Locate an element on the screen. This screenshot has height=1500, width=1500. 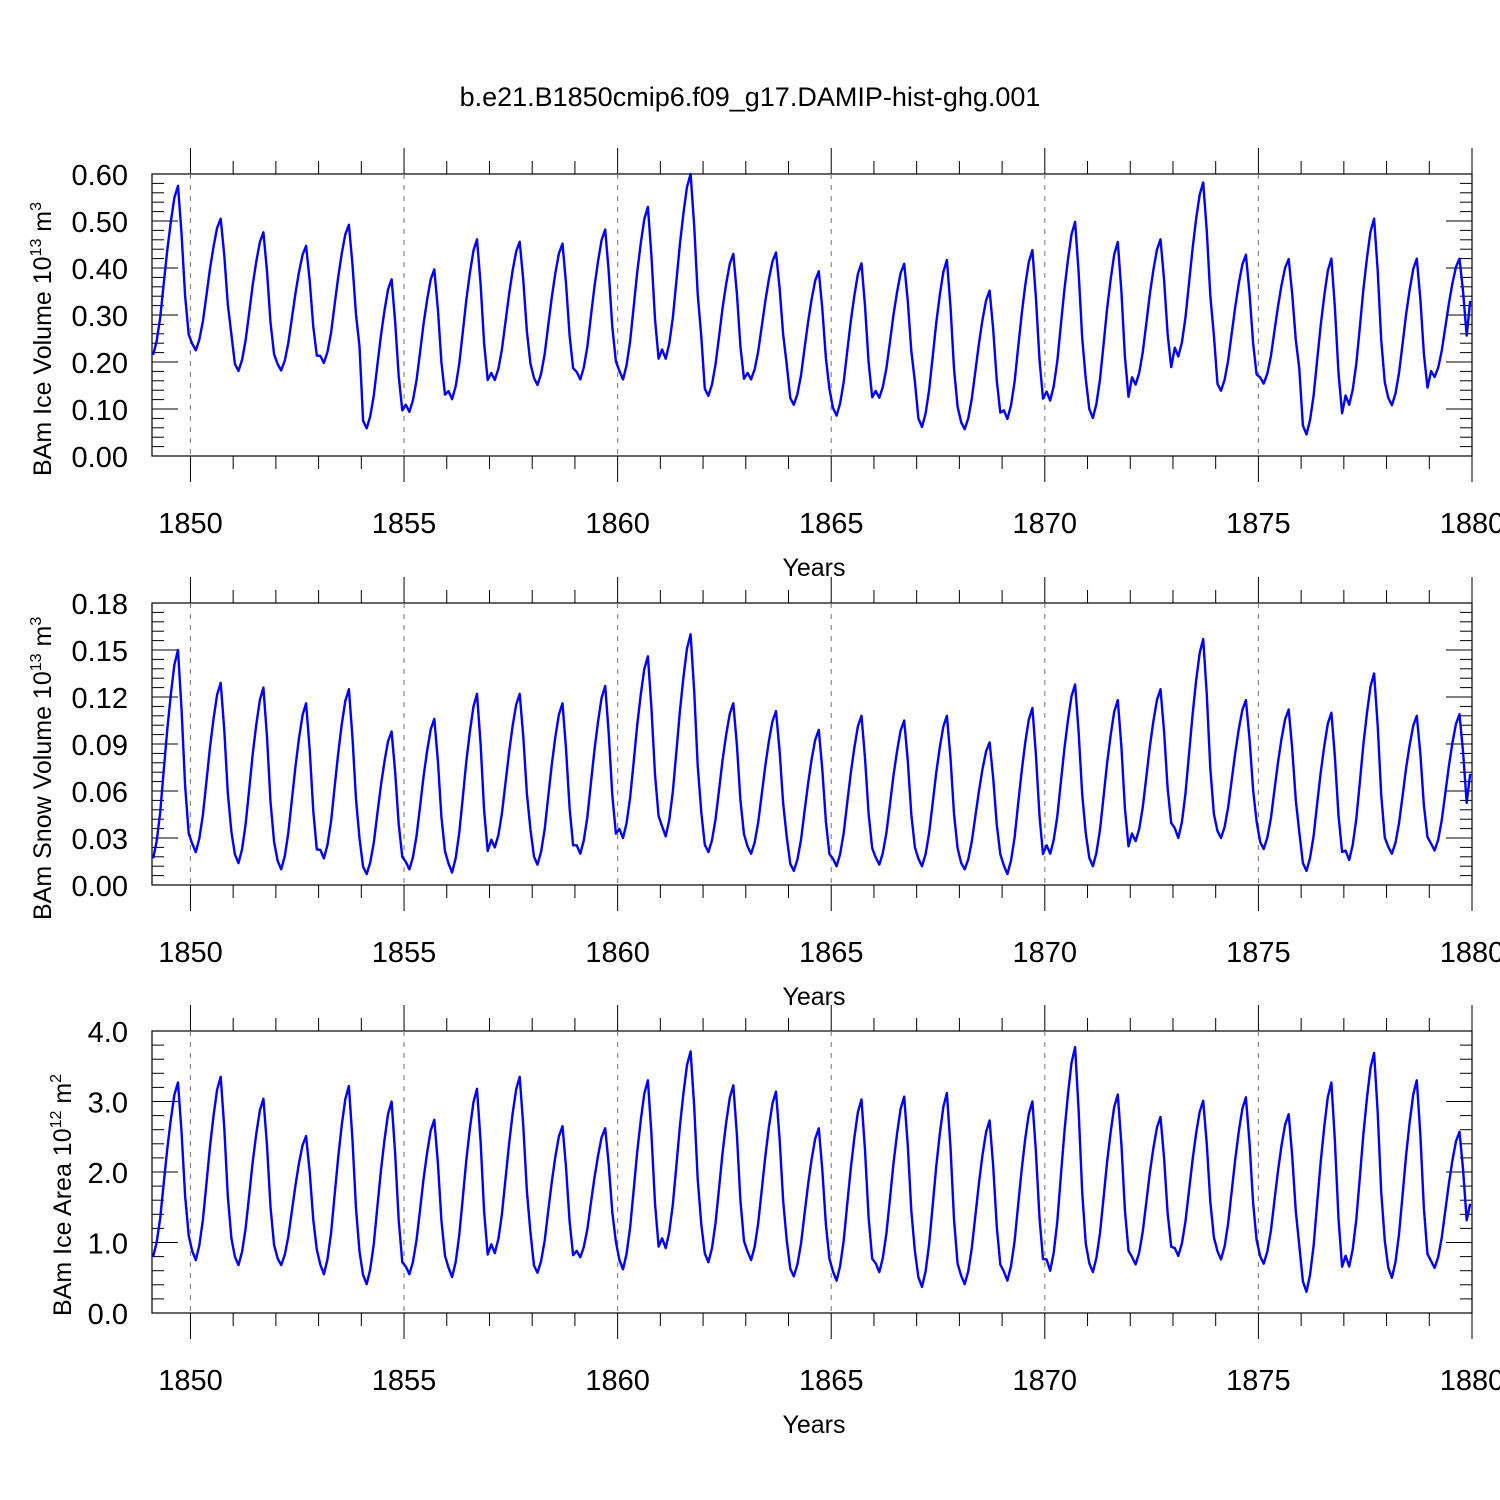
ytick-label: 0.30 is located at coordinates (100, 317).